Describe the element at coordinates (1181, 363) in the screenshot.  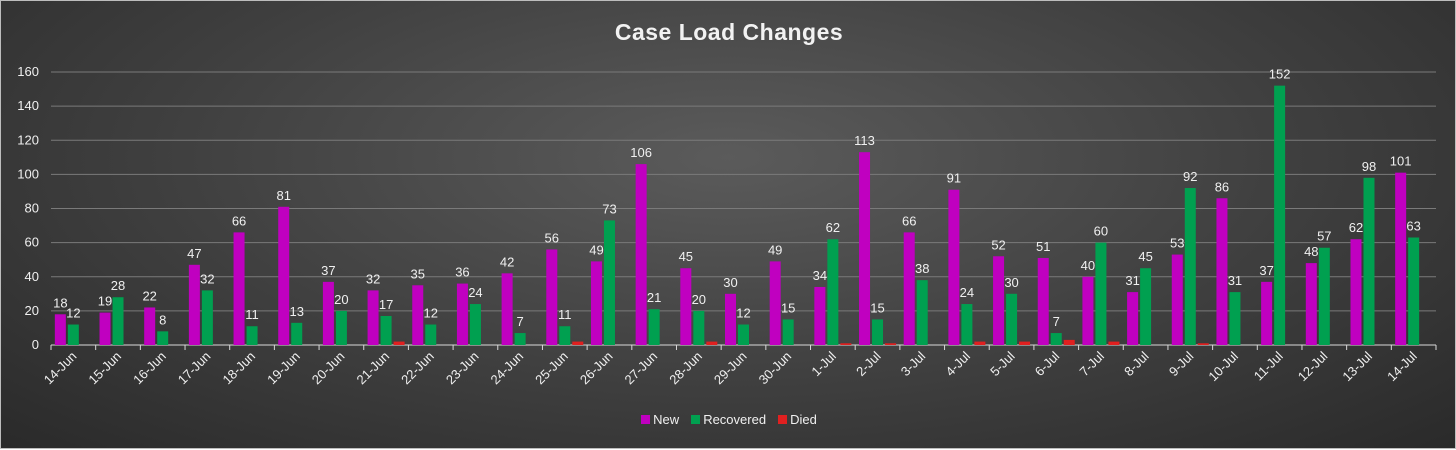
I see `x-tick-label: 9-Jul` at that location.